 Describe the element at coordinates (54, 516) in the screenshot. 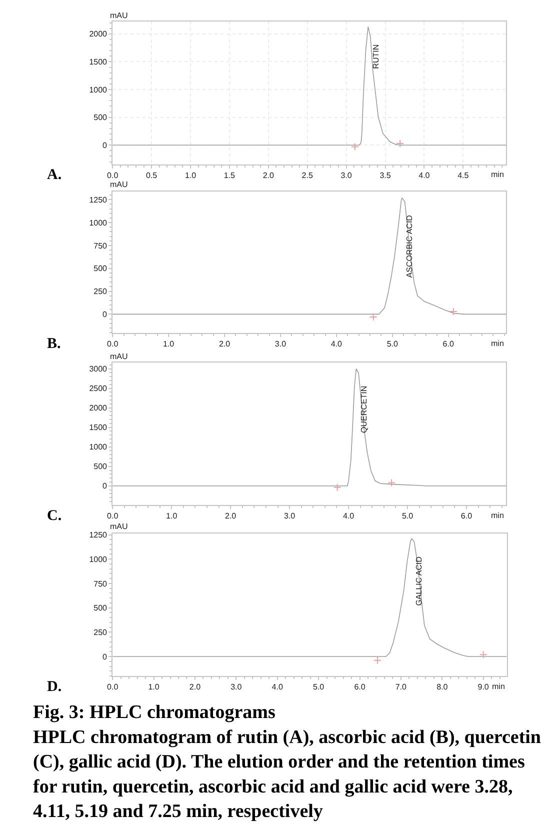

I see `text: C.` at that location.